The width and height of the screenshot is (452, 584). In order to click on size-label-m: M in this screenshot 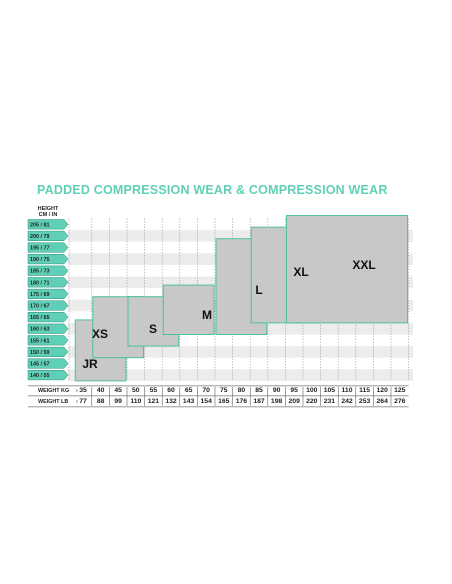, I will do `click(207, 315)`.